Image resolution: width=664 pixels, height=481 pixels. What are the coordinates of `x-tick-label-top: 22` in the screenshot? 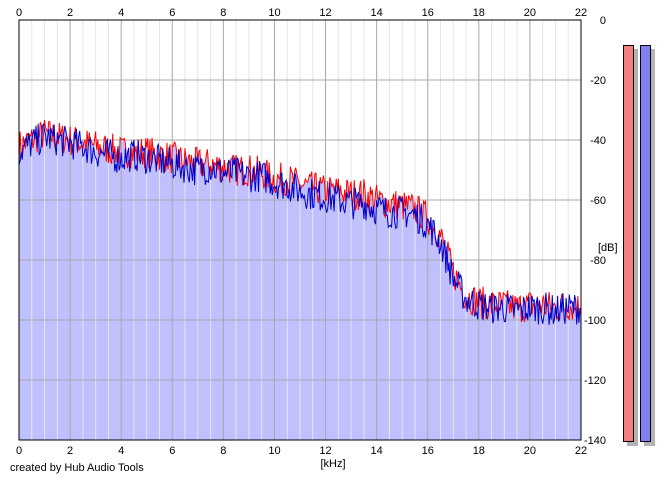 It's located at (581, 13).